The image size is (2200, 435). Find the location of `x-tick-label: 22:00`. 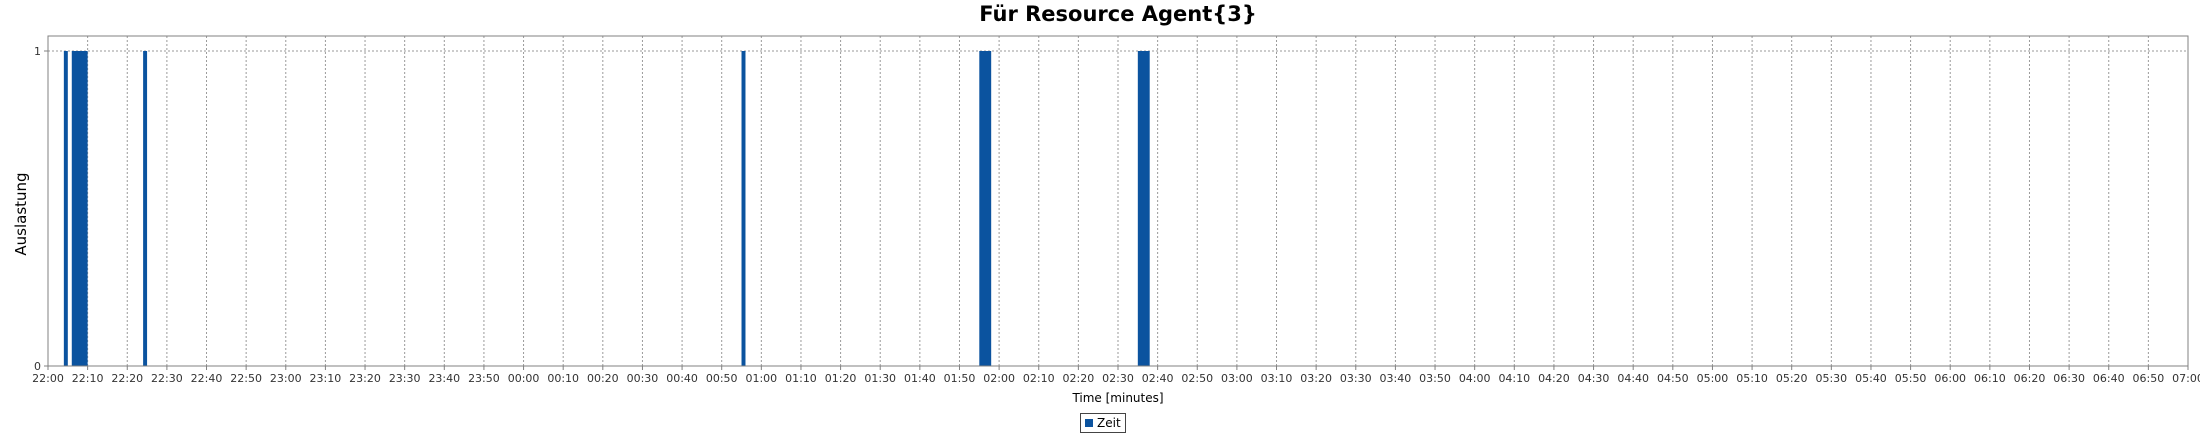

x-tick-label: 22:00 is located at coordinates (48, 378).